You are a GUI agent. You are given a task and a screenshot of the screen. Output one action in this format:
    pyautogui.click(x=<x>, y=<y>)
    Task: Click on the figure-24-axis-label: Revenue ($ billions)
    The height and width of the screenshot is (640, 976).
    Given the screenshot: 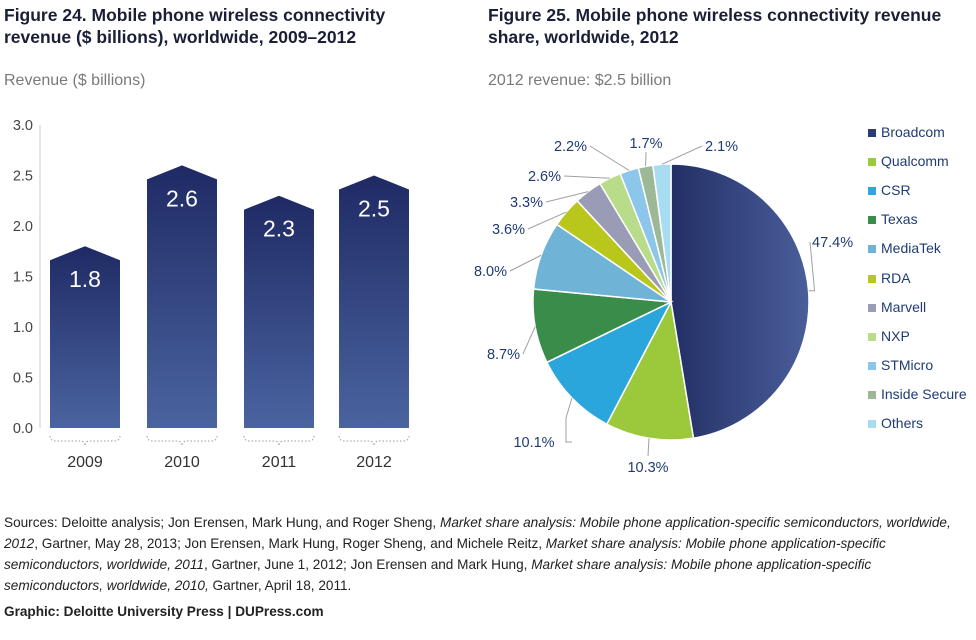 What is the action you would take?
    pyautogui.click(x=75, y=80)
    